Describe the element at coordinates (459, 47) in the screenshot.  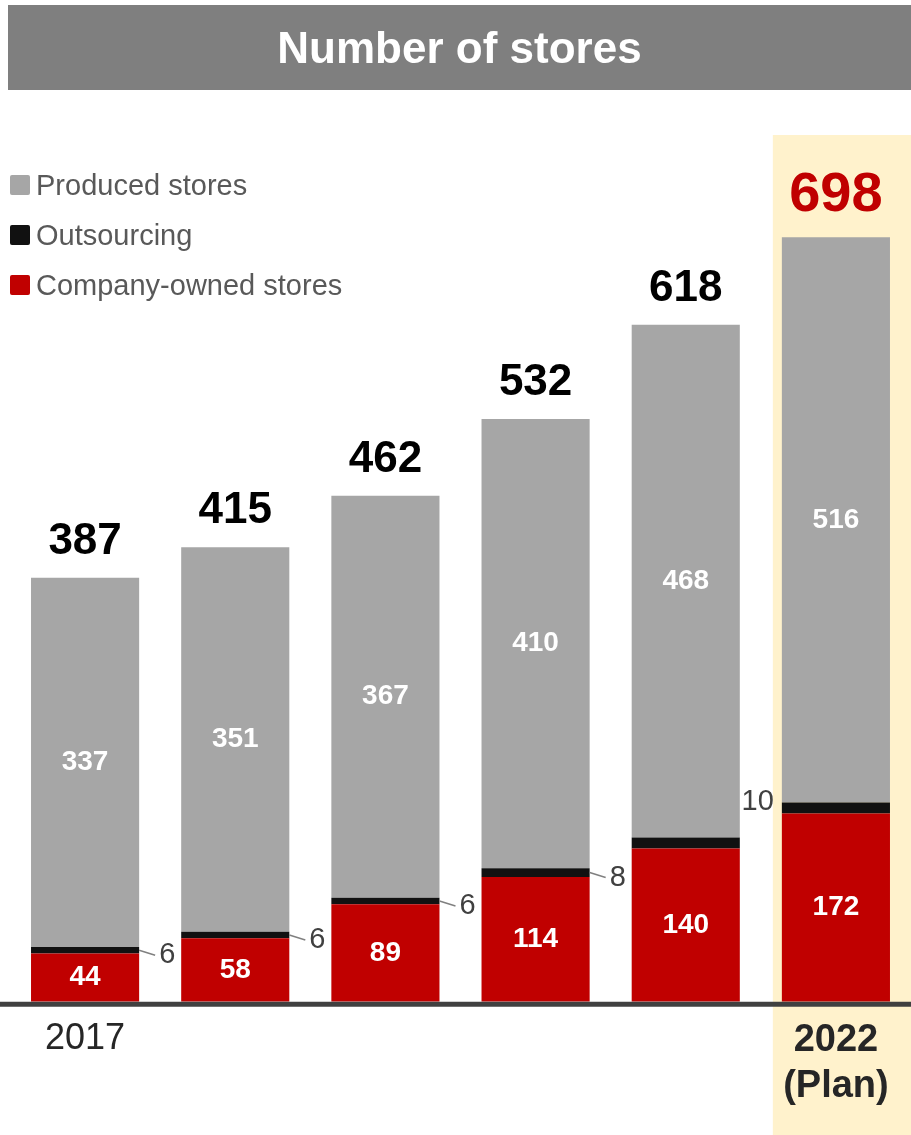
I see `chart-title: Number of stores` at that location.